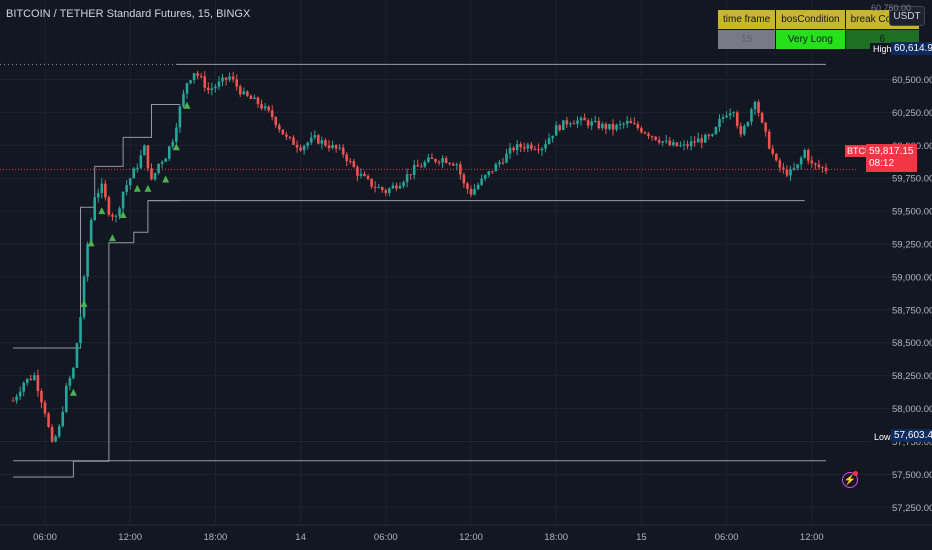 The image size is (932, 550). Describe the element at coordinates (641, 537) in the screenshot. I see `x-tick-label: 15` at that location.